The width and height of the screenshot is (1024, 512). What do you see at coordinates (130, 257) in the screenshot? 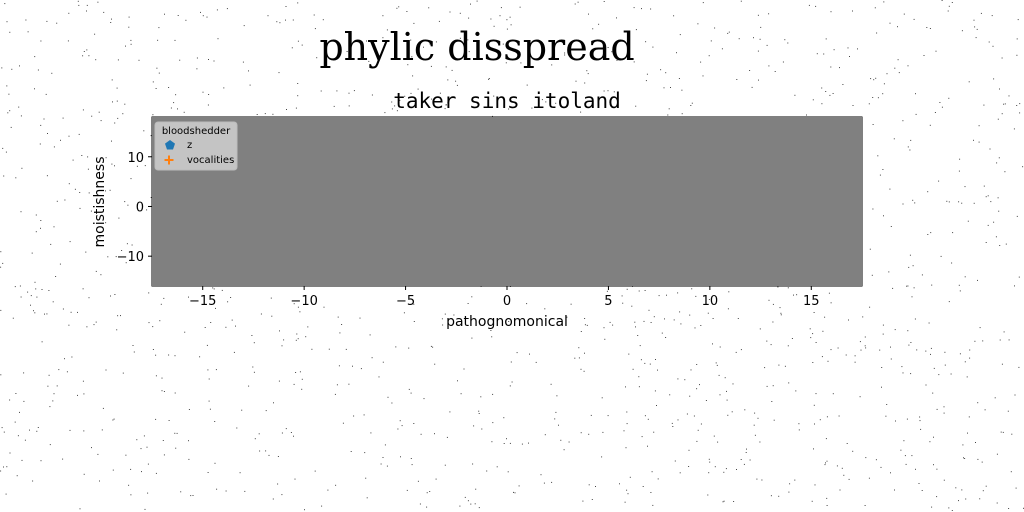
I see `y-tick-label: −10` at bounding box center [130, 257].